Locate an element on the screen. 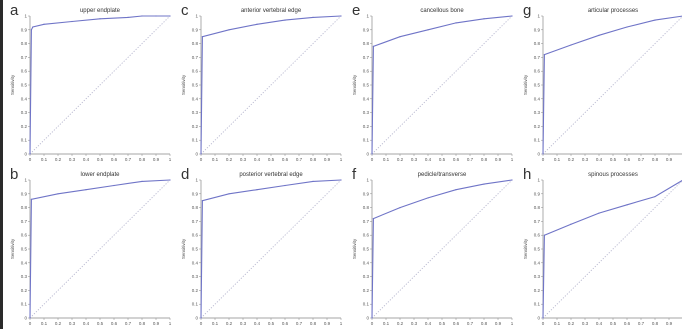  roc-curve is located at coordinates (612, 85).